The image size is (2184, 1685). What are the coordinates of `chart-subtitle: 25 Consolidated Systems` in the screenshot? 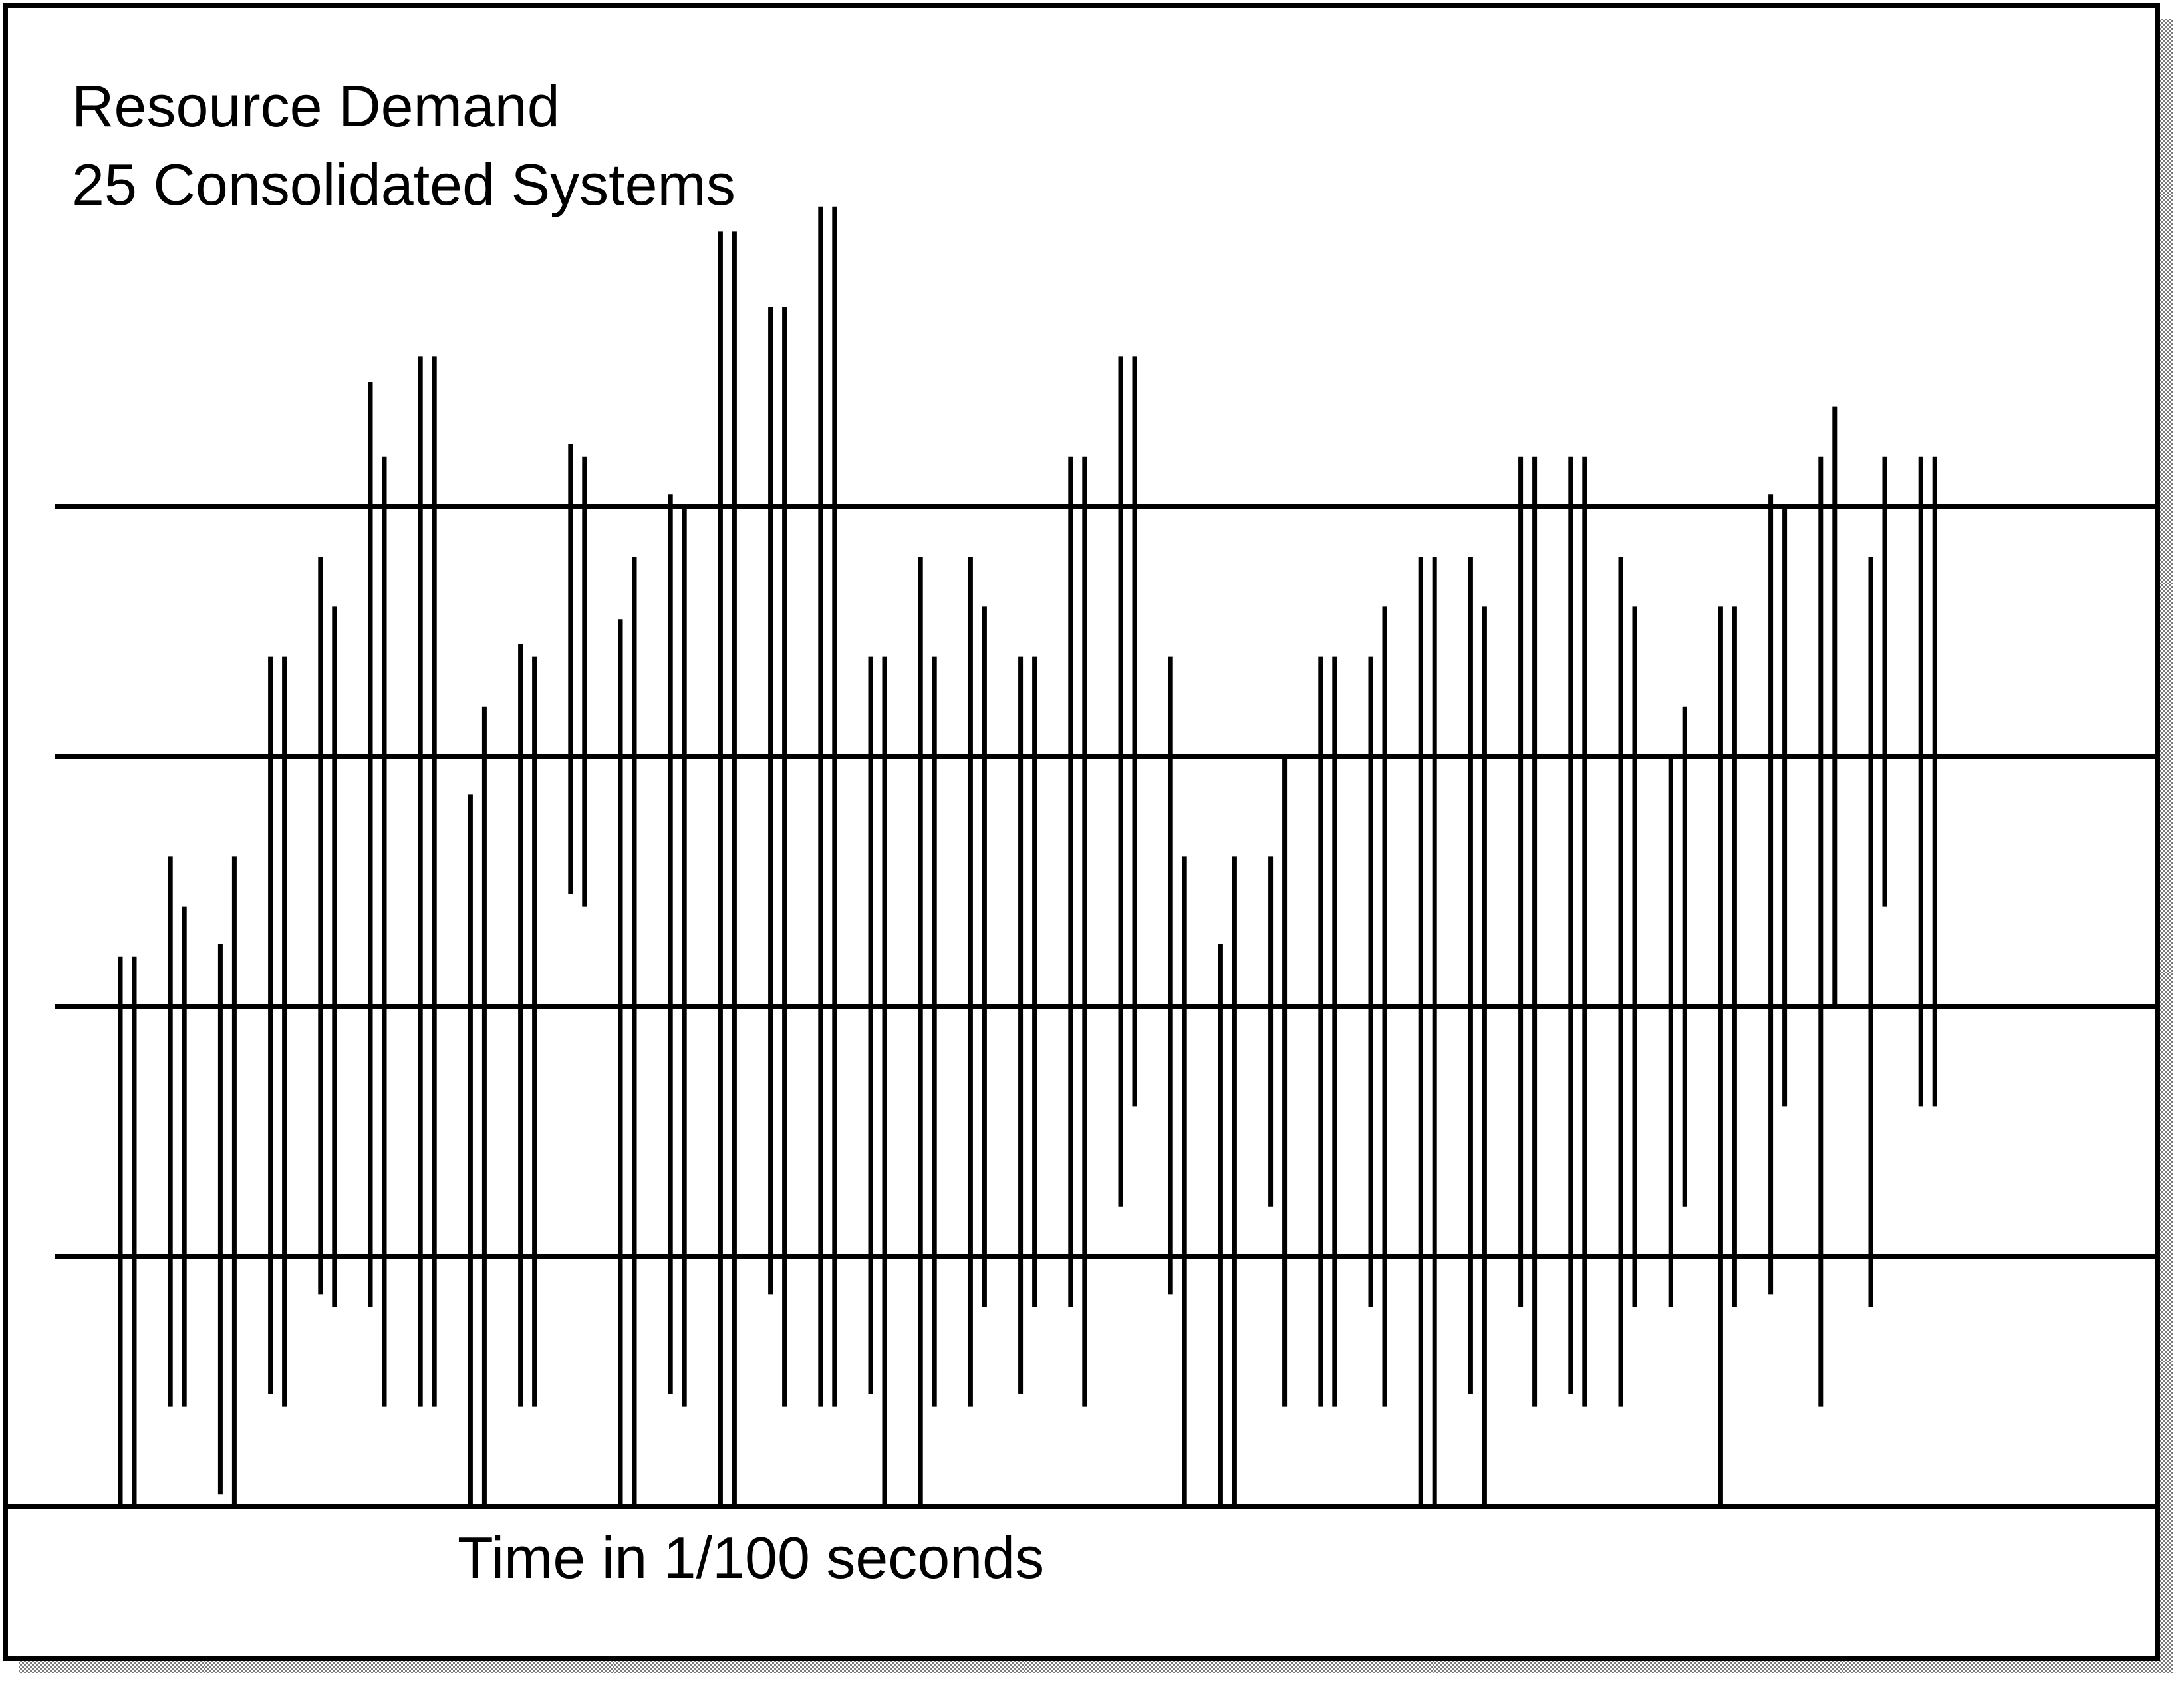 It's located at (404, 185).